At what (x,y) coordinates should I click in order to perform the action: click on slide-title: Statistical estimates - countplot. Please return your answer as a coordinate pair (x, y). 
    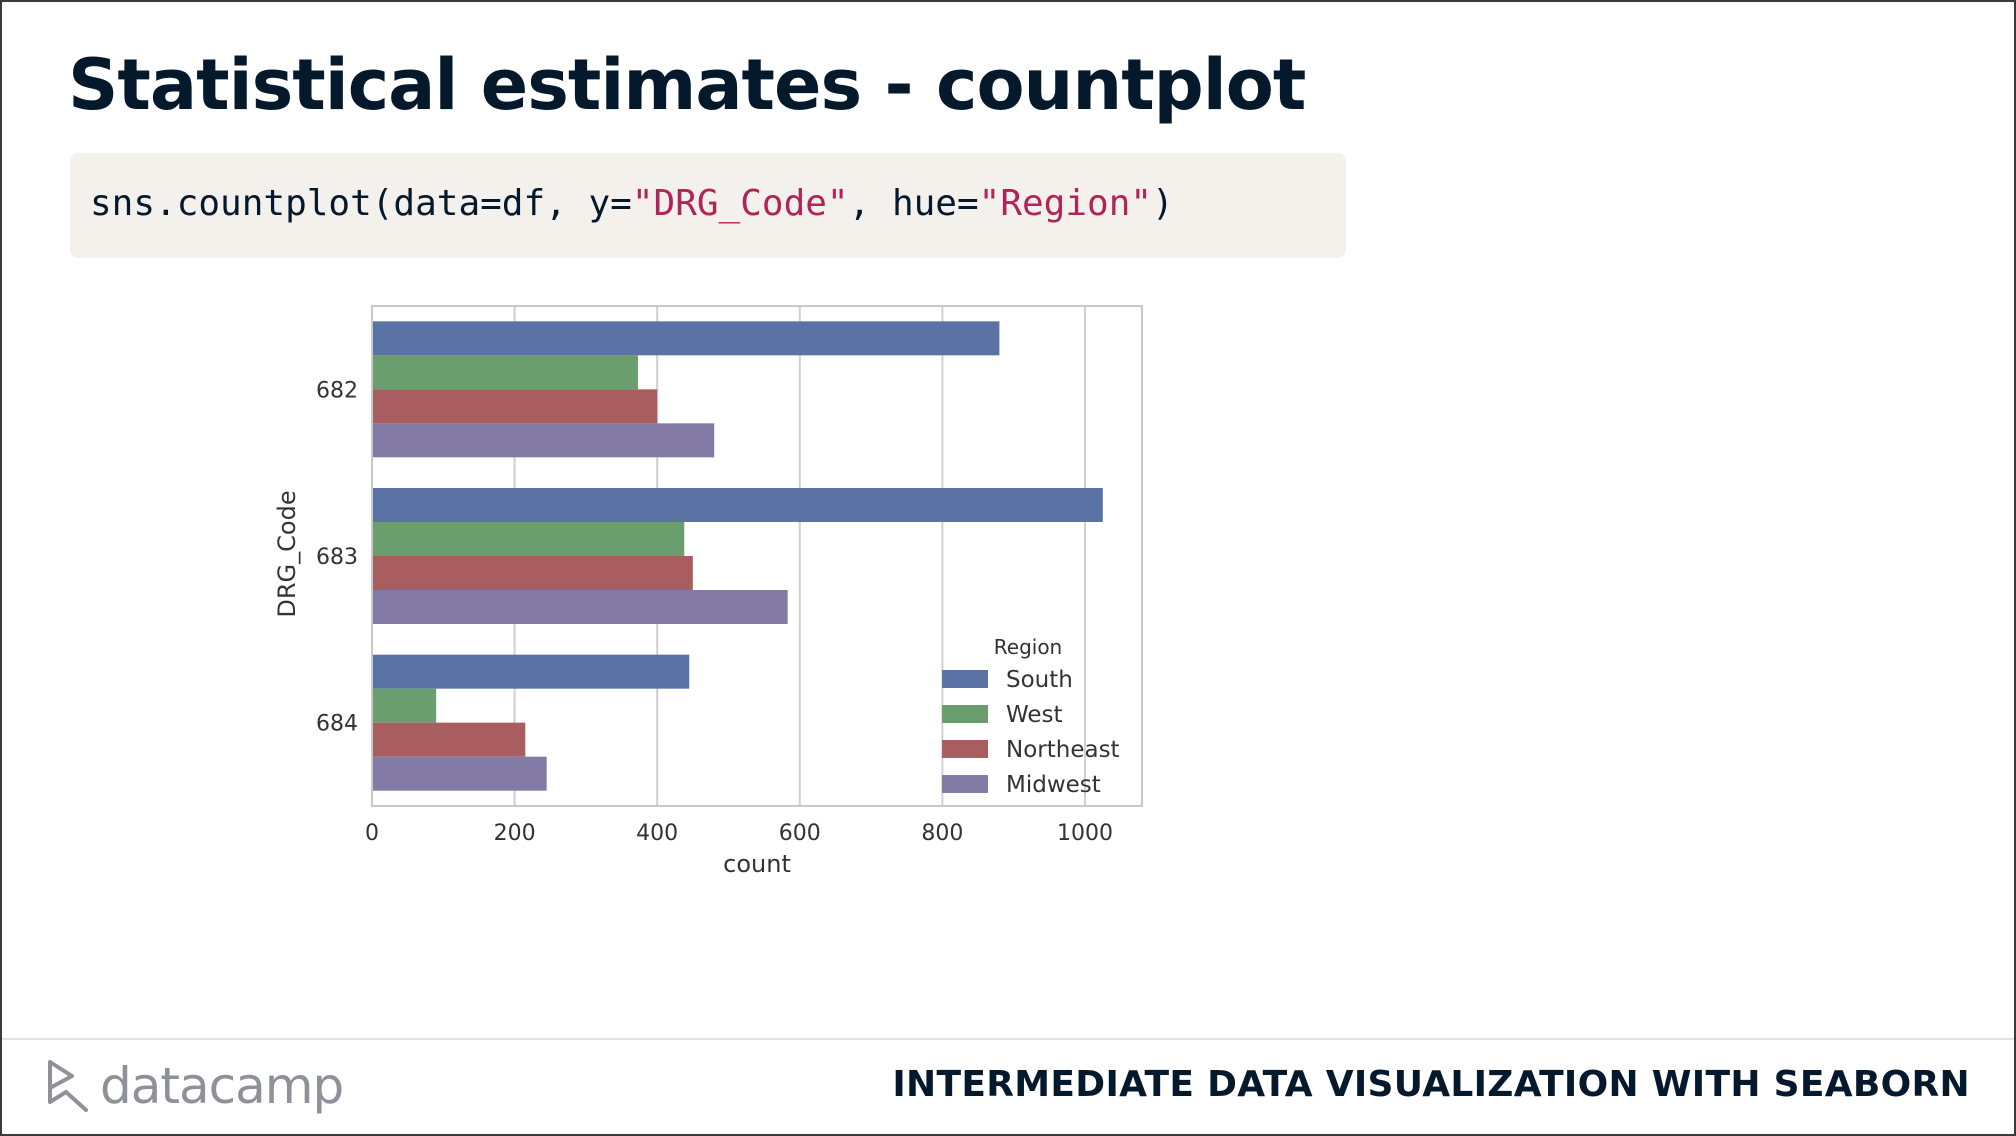
    Looking at the image, I should click on (687, 85).